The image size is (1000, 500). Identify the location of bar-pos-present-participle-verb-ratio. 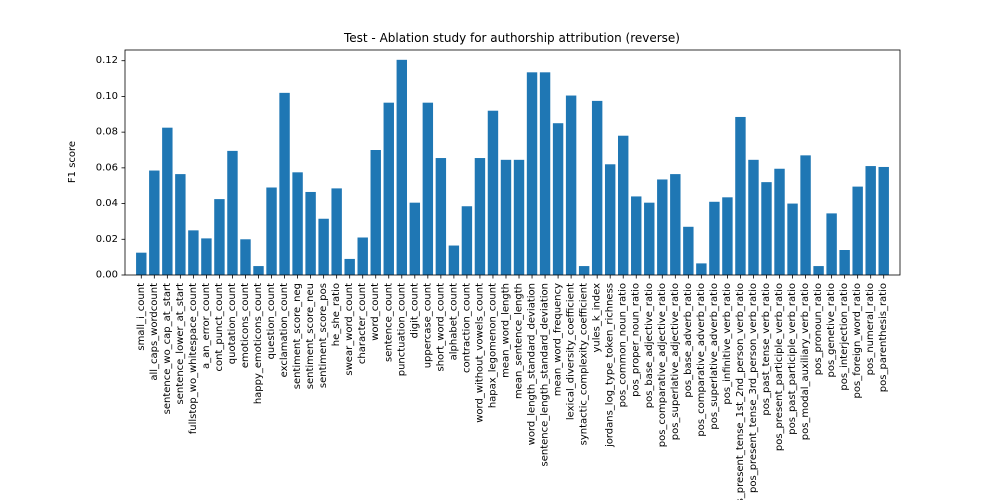
(779, 221).